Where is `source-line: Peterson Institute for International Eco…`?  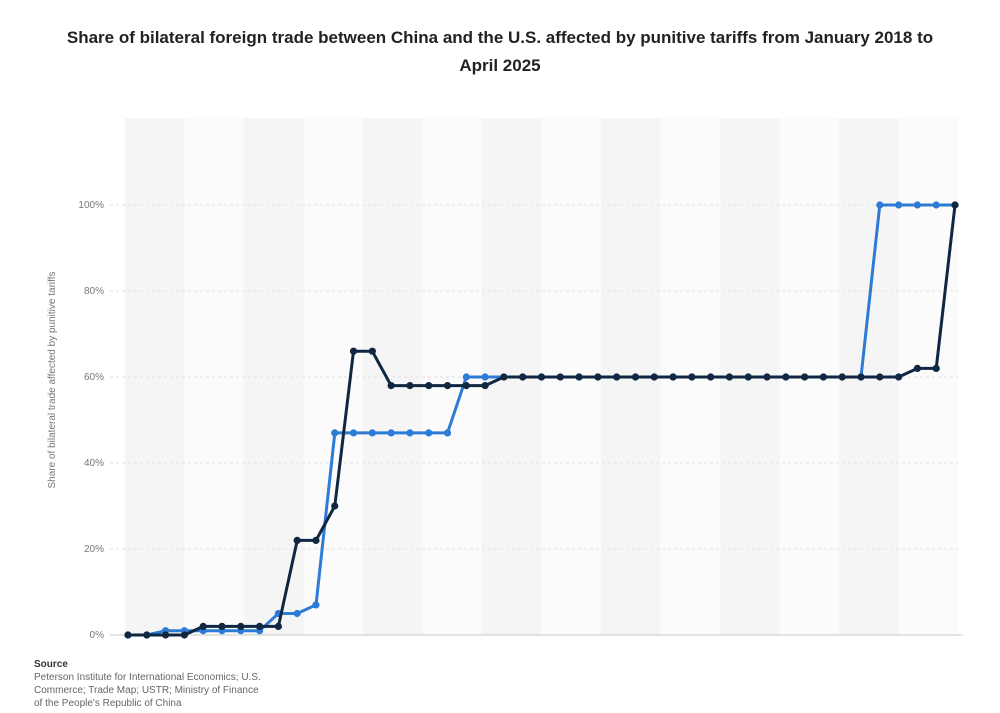
source-line: Peterson Institute for International Eco… is located at coordinates (147, 677).